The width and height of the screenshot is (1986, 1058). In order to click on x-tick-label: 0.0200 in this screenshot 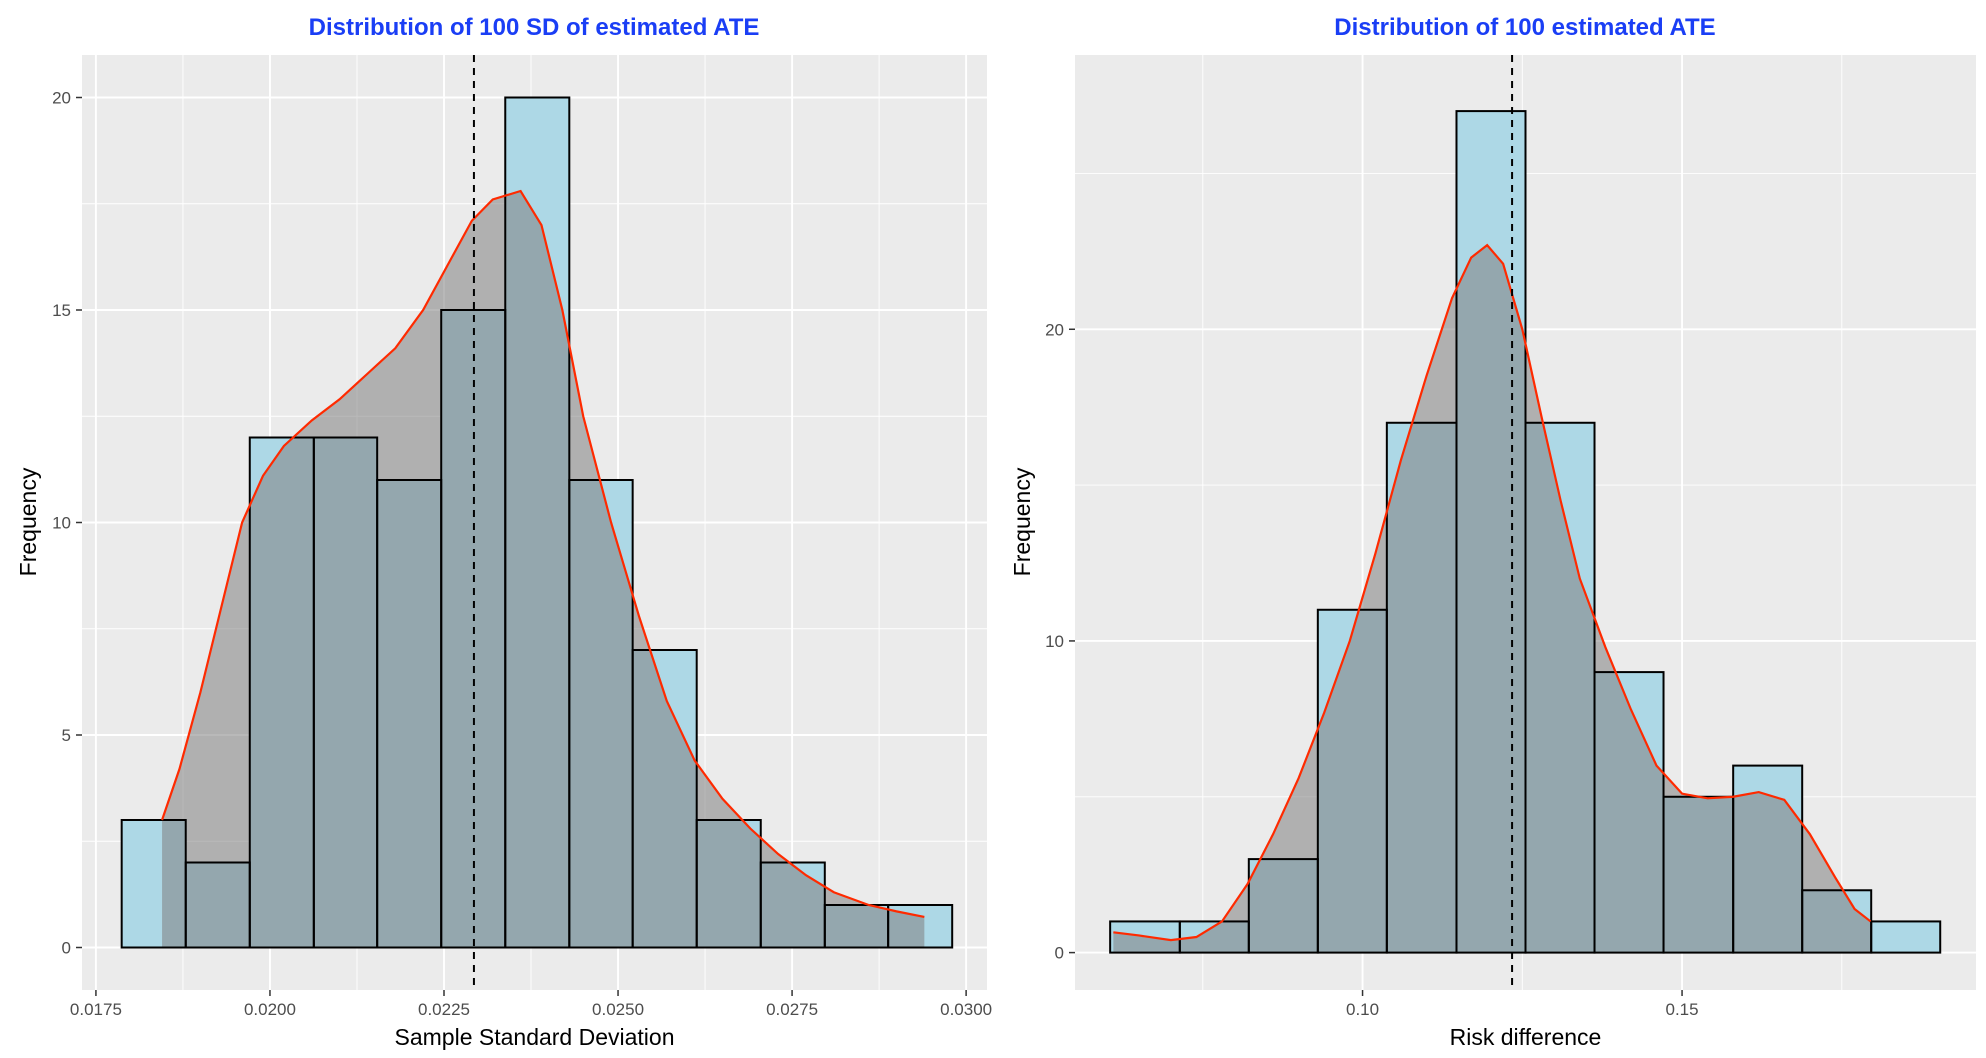, I will do `click(270, 1009)`.